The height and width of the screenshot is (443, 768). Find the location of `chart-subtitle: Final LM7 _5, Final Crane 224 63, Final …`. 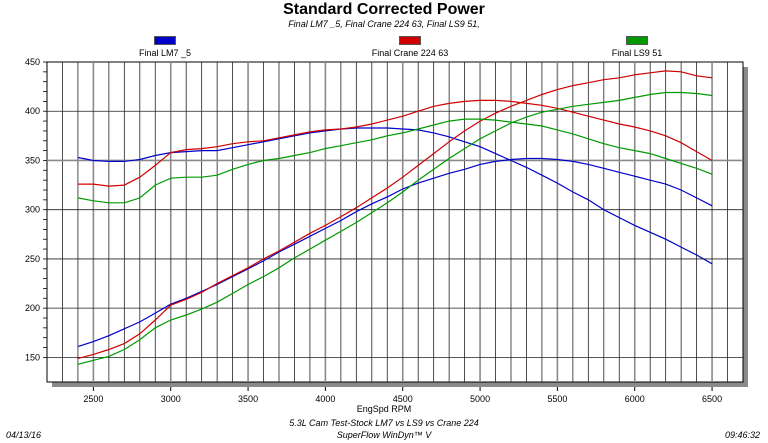

chart-subtitle: Final LM7 _5, Final Crane 224 63, Final … is located at coordinates (384, 24).